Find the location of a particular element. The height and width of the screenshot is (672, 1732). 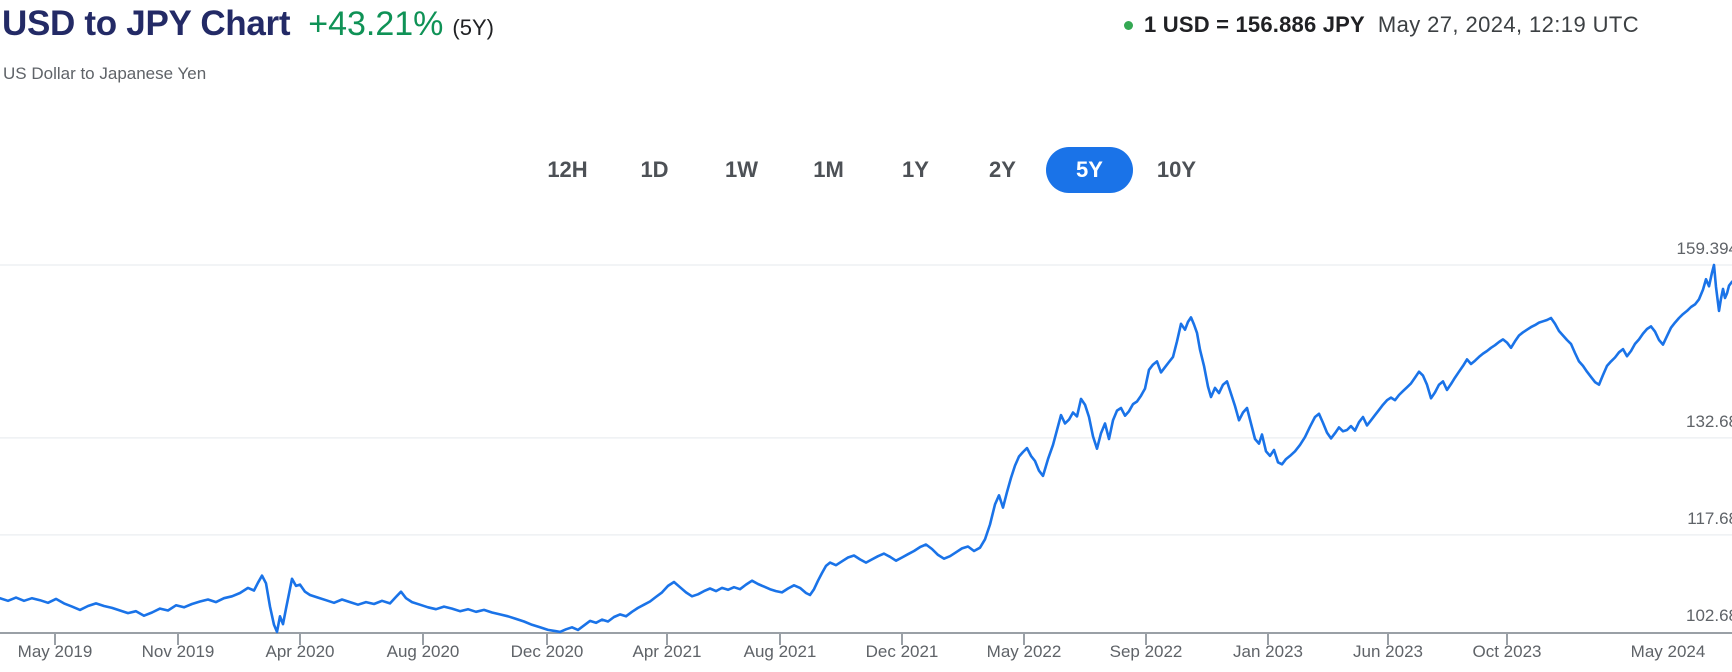

x-axis-label: May 2024 is located at coordinates (1668, 651).